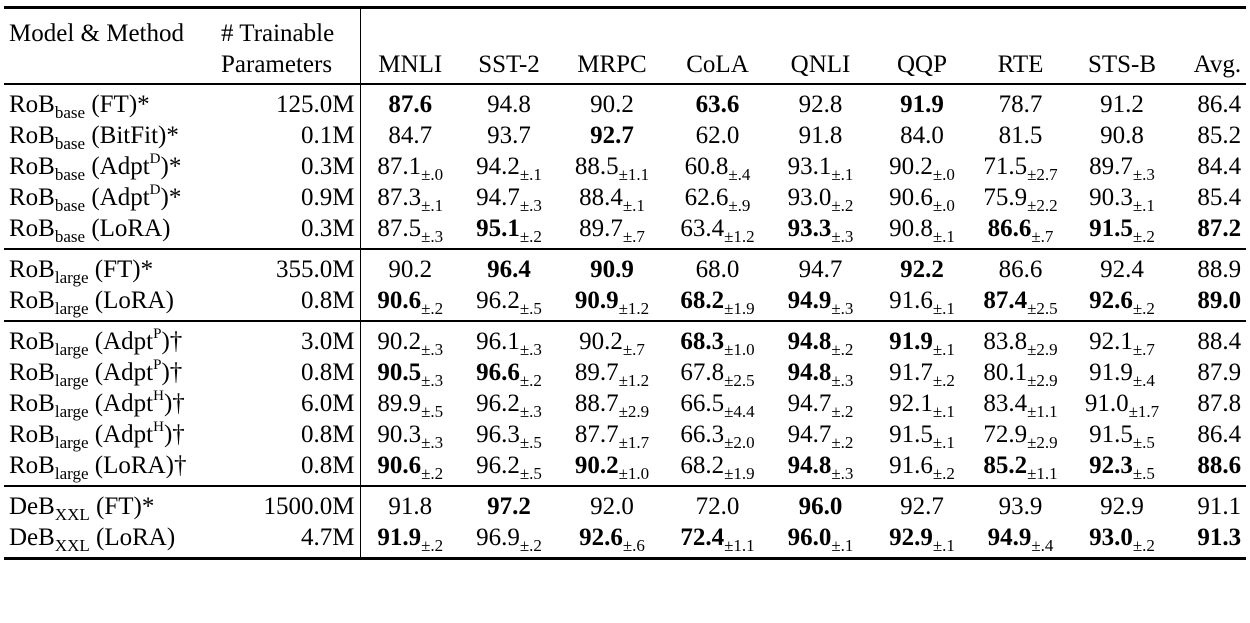 The width and height of the screenshot is (1250, 623). I want to click on trainable-params-cell: 355.0M, so click(288, 267).